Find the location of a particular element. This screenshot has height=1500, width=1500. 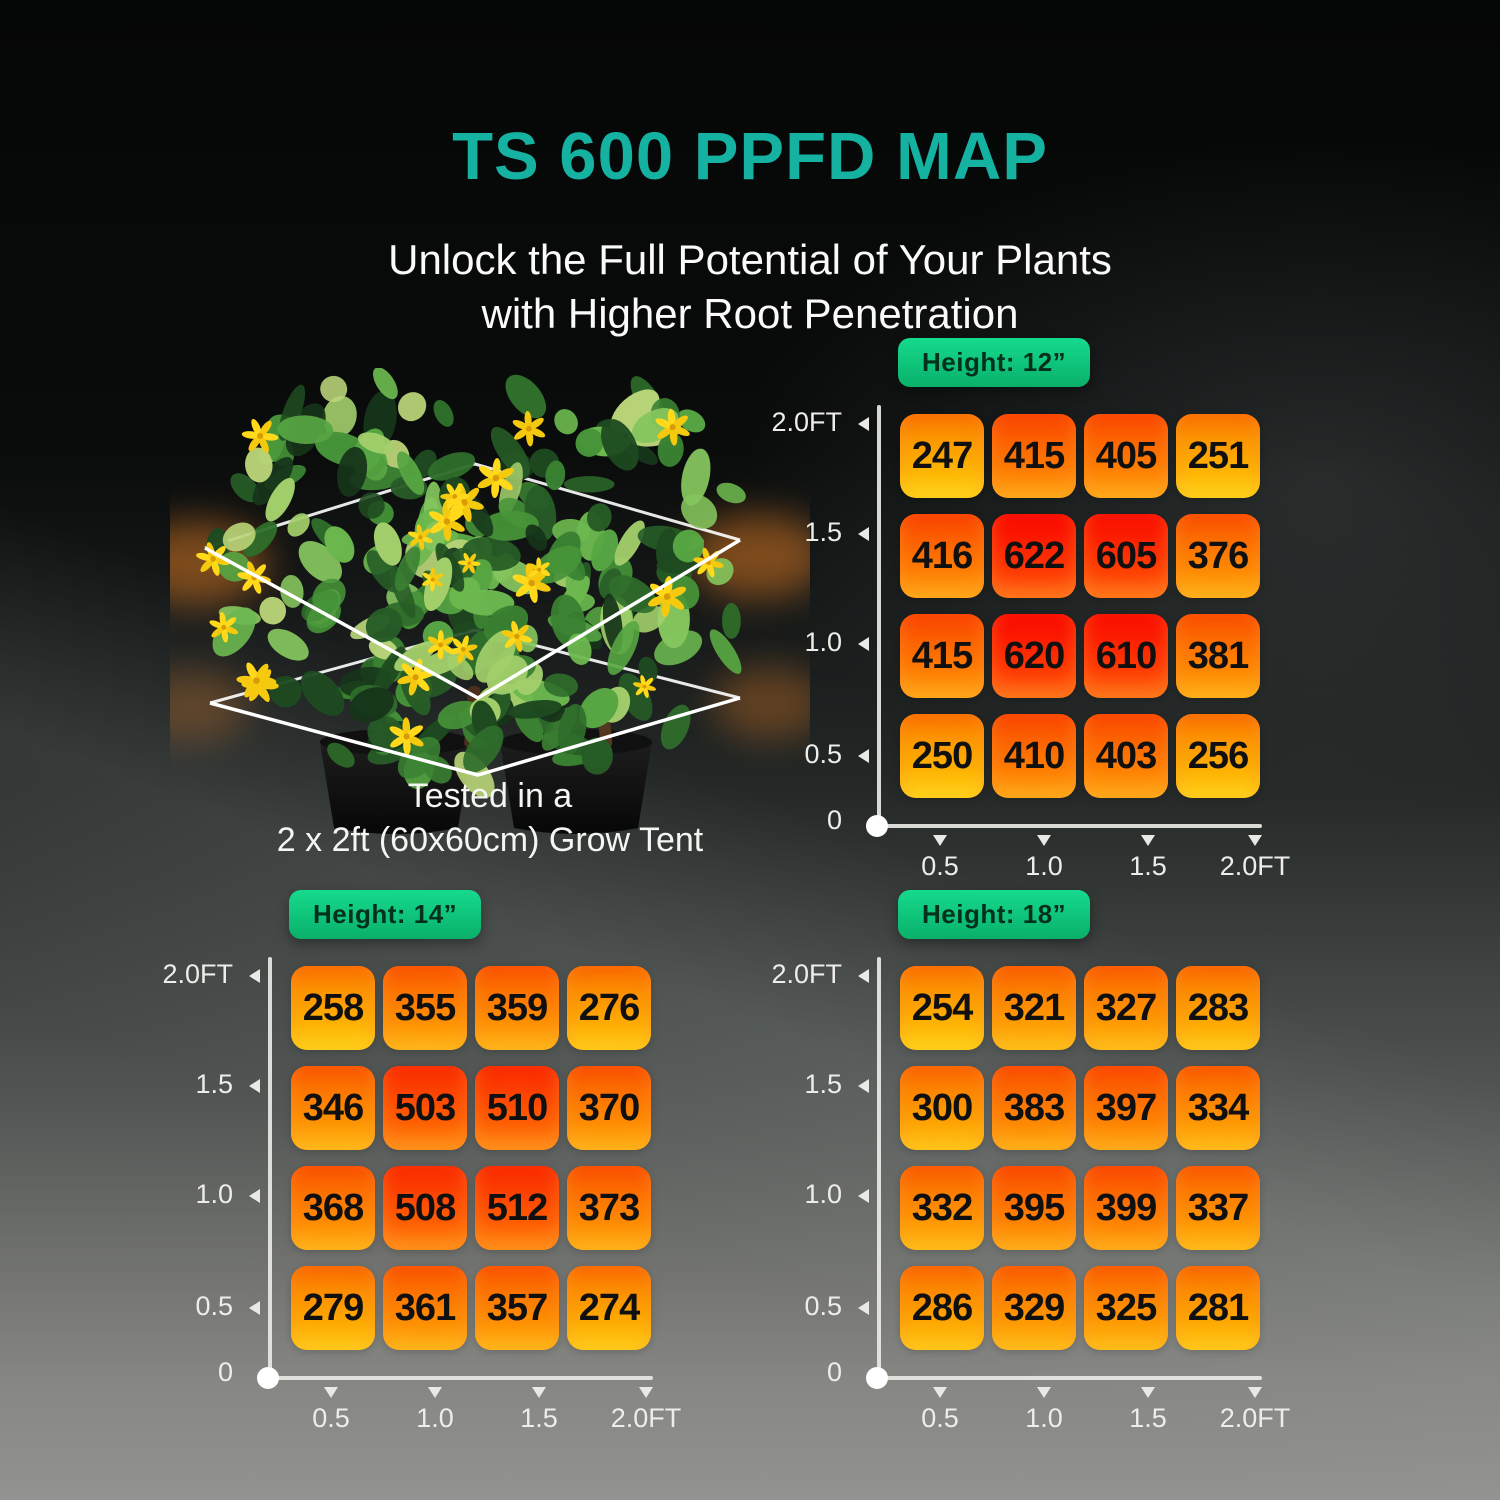

heatmap-cell: 399 is located at coordinates (1126, 1208).